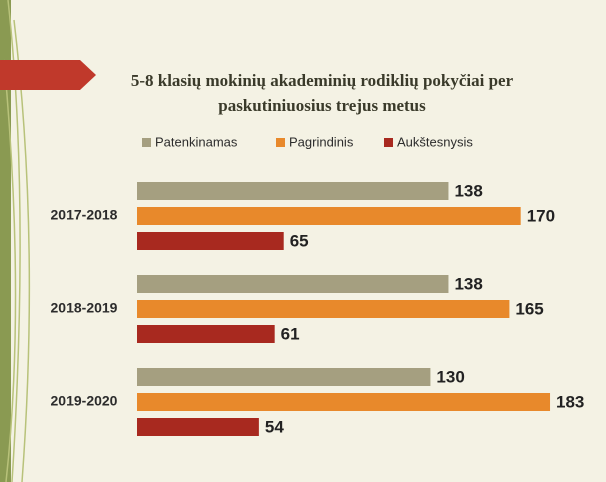 This screenshot has width=606, height=482. Describe the element at coordinates (290, 333) in the screenshot. I see `value-label: 61` at that location.